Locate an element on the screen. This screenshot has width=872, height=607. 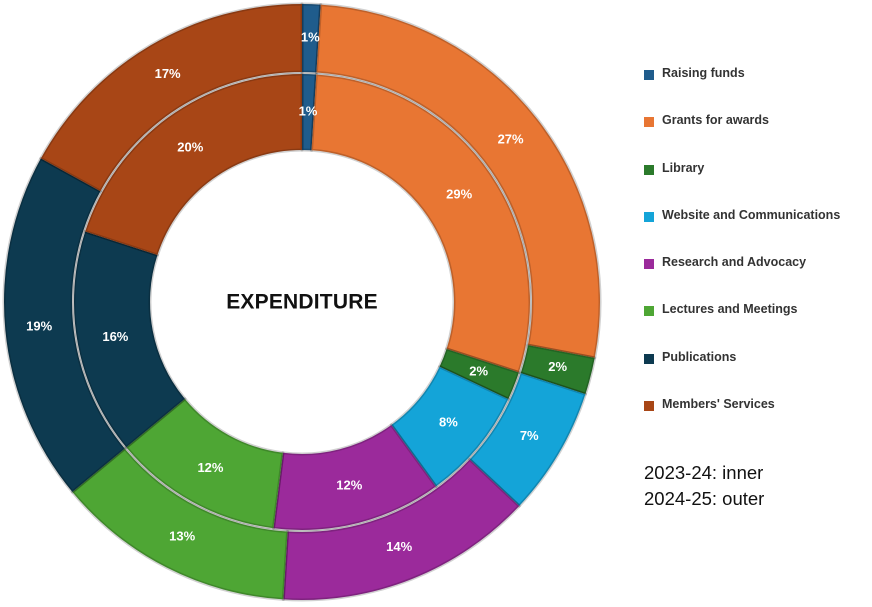
outer-slice-publications is located at coordinates (64, 325).